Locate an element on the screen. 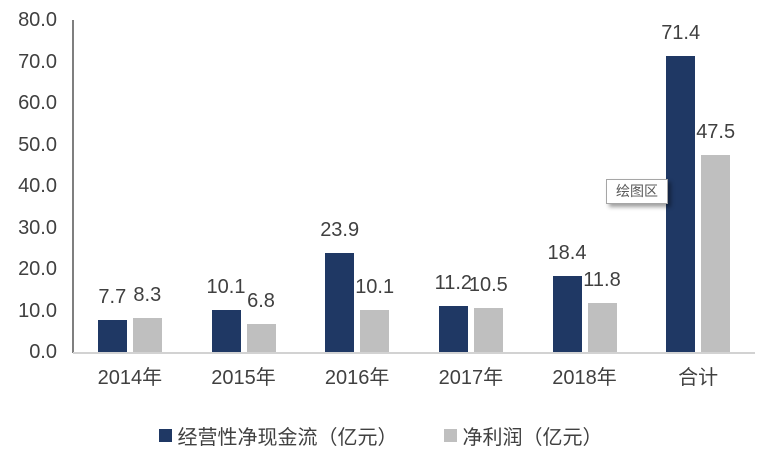 This screenshot has width=761, height=455. data-label-operating-net-cash-flow-1: 10.1 is located at coordinates (226, 287).